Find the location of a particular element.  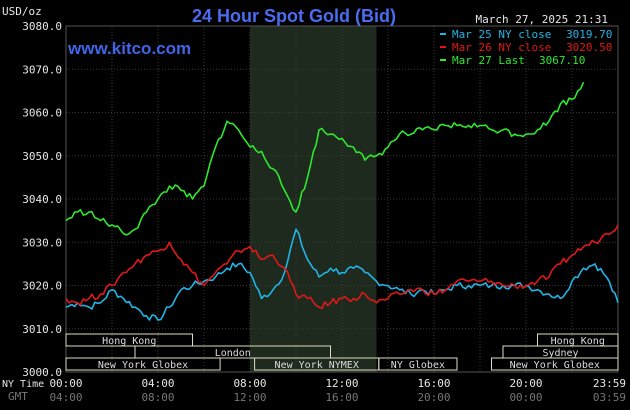

x-tick-label-gmt: 04:00 is located at coordinates (65, 397).